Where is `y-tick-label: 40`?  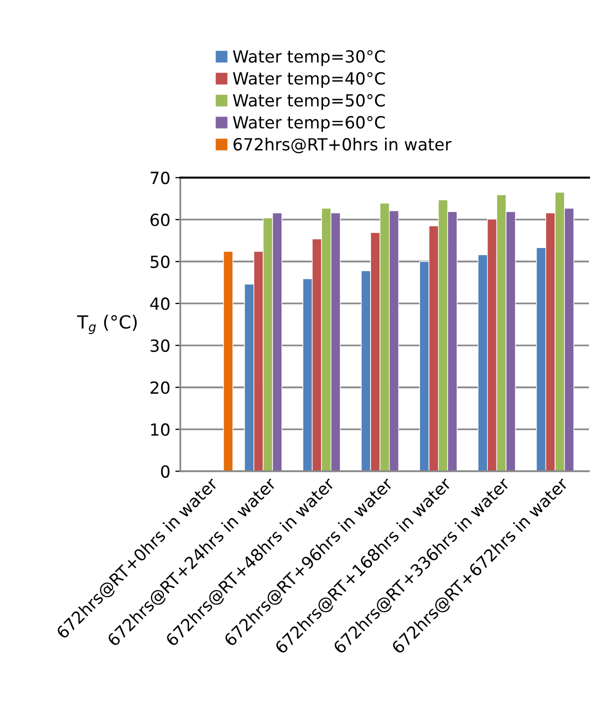 y-tick-label: 40 is located at coordinates (160, 303).